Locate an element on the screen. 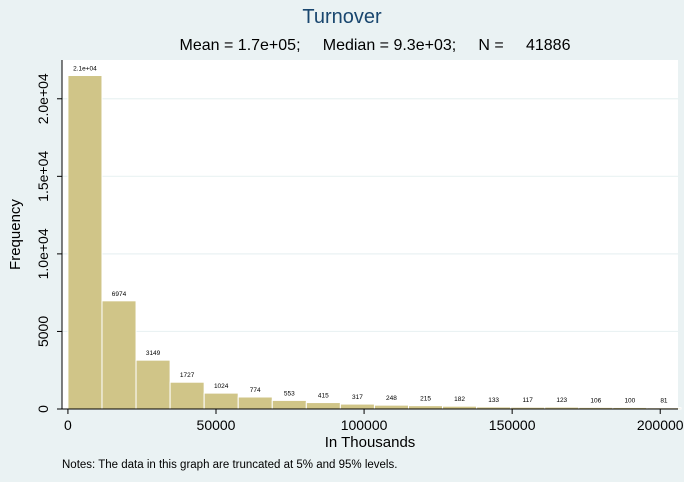 Image resolution: width=684 pixels, height=482 pixels. bar-value-label: 123 is located at coordinates (561, 400).